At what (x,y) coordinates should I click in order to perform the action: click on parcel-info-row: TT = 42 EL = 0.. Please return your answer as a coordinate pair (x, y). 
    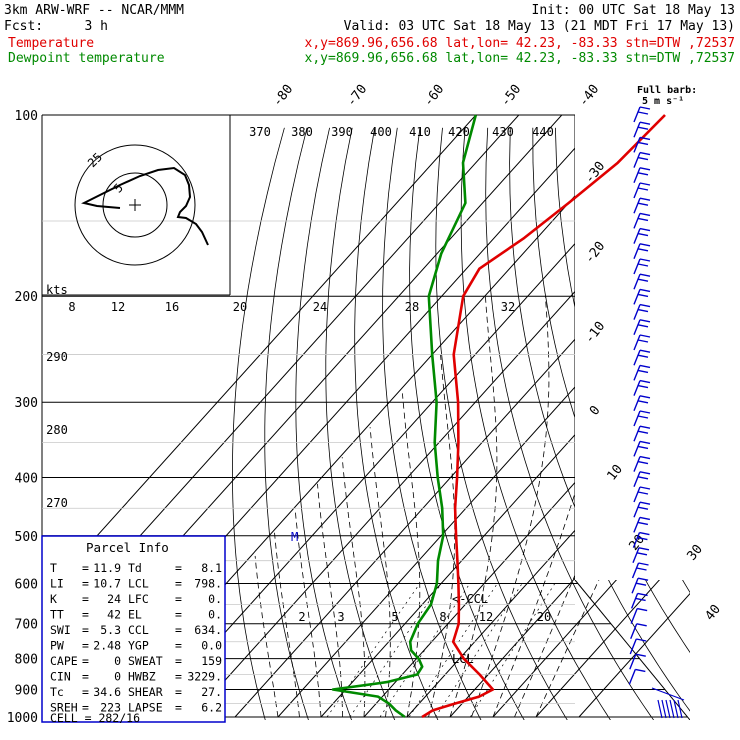
    Looking at the image, I should click on (136, 615).